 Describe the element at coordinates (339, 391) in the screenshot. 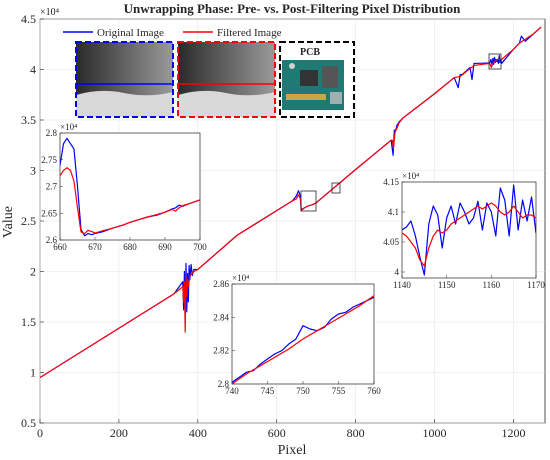

I see `inset-x-tick-label: 755` at that location.